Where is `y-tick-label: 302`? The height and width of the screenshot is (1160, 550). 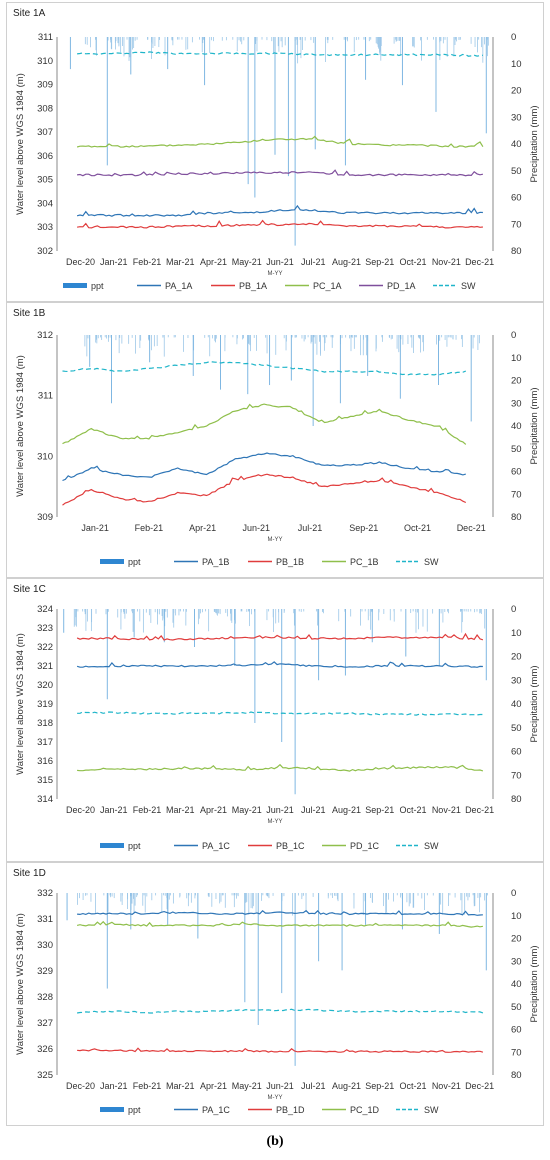
y-tick-label: 302 is located at coordinates (45, 251).